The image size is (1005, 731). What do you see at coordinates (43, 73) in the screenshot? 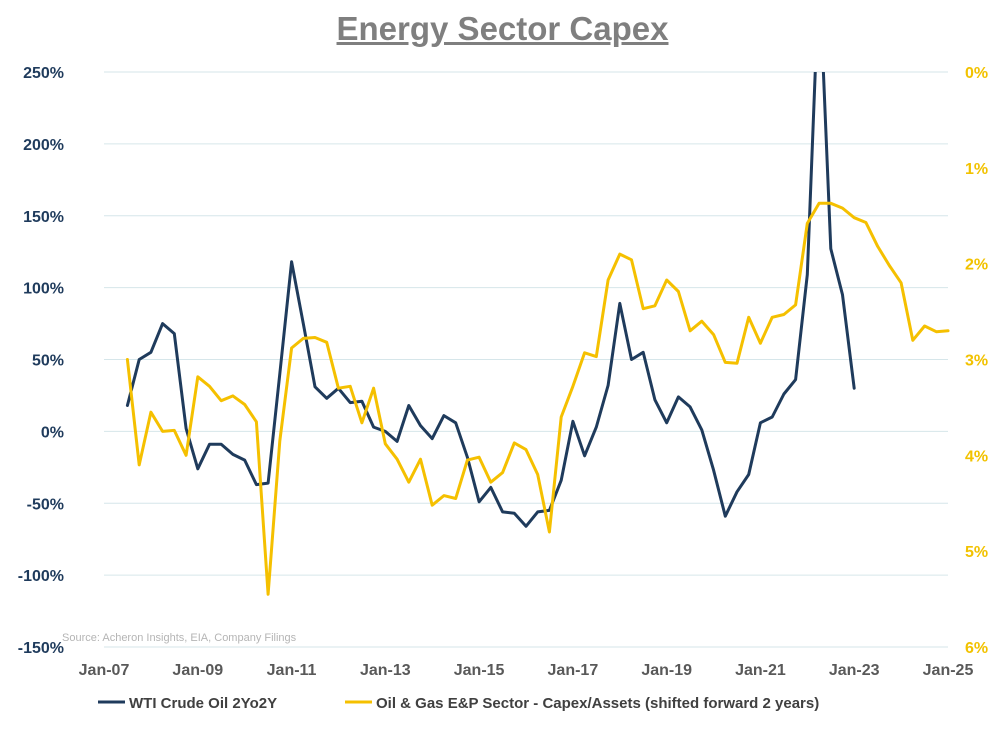
I see `left-tick-label: 250%` at bounding box center [43, 73].